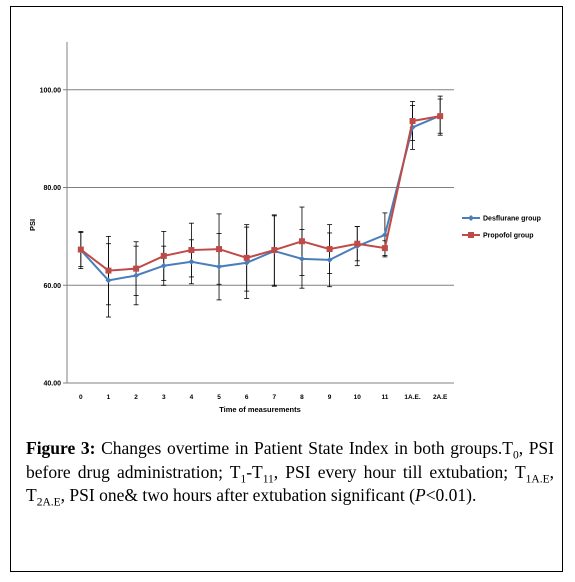  I want to click on x-tick-label: 5, so click(219, 397).